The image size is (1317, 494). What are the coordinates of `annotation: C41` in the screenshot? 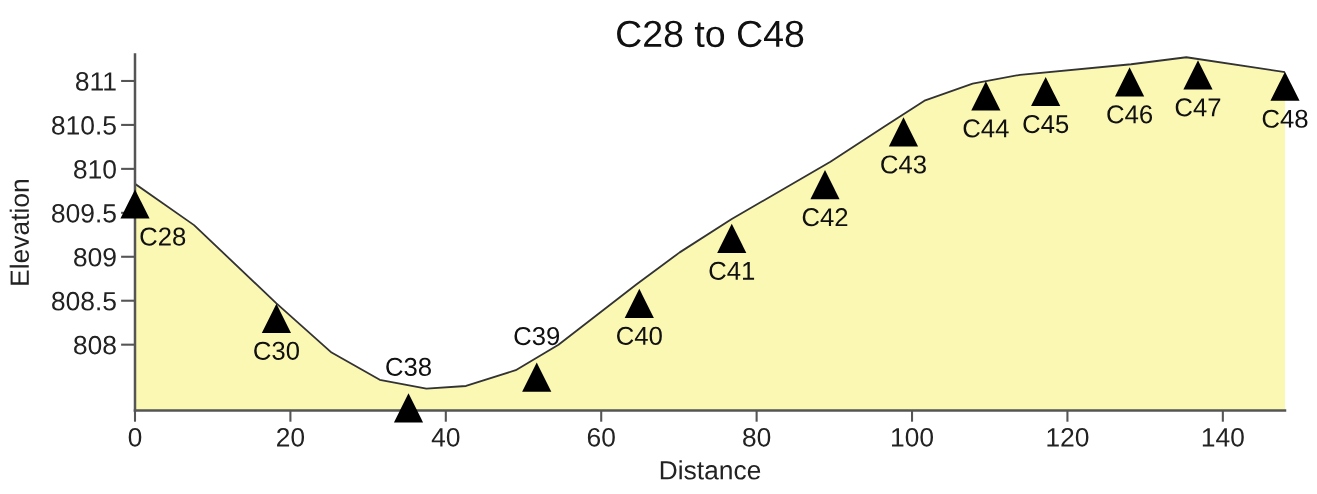 It's located at (732, 270).